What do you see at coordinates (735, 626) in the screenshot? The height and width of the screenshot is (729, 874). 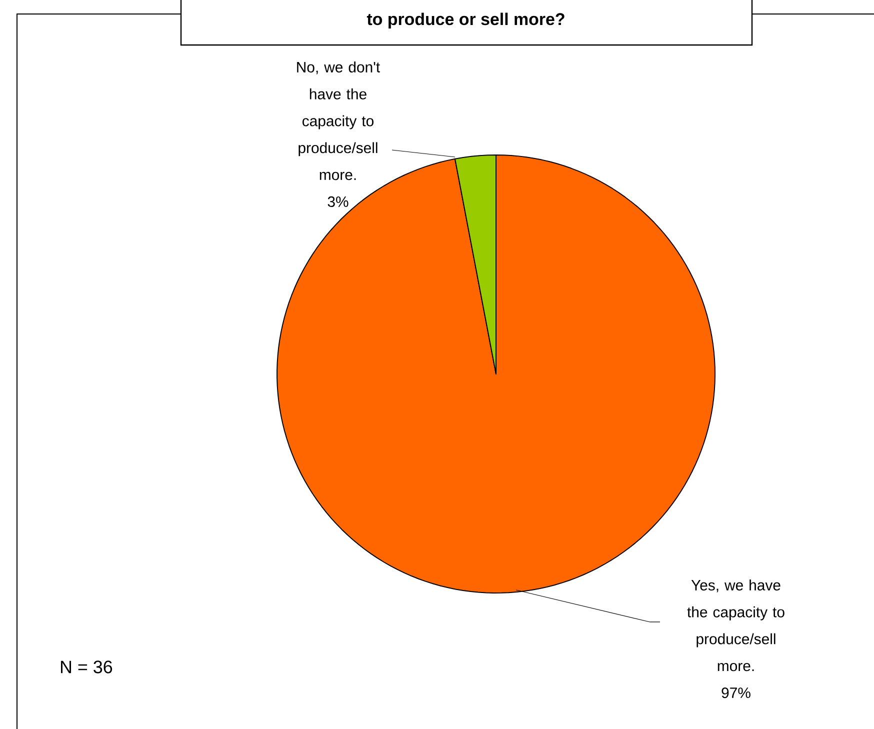 I see `slice-label: Yes, we have the capacity to produce/sell more.` at bounding box center [735, 626].